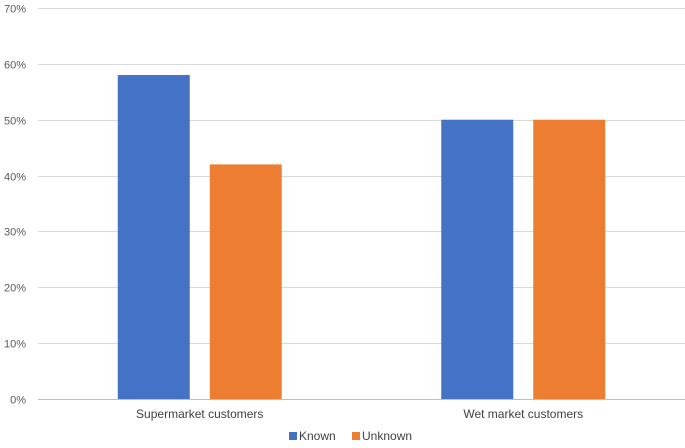 The height and width of the screenshot is (448, 685). What do you see at coordinates (15, 122) in the screenshot?
I see `y-tick-label: 50%` at bounding box center [15, 122].